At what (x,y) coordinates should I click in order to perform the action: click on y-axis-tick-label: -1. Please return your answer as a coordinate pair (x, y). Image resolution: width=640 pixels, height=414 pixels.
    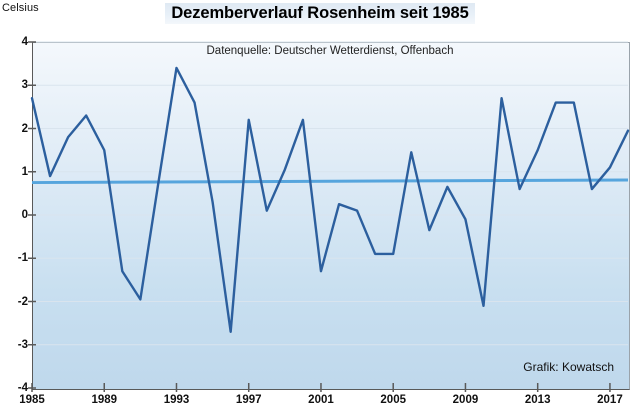
    Looking at the image, I should click on (22, 258).